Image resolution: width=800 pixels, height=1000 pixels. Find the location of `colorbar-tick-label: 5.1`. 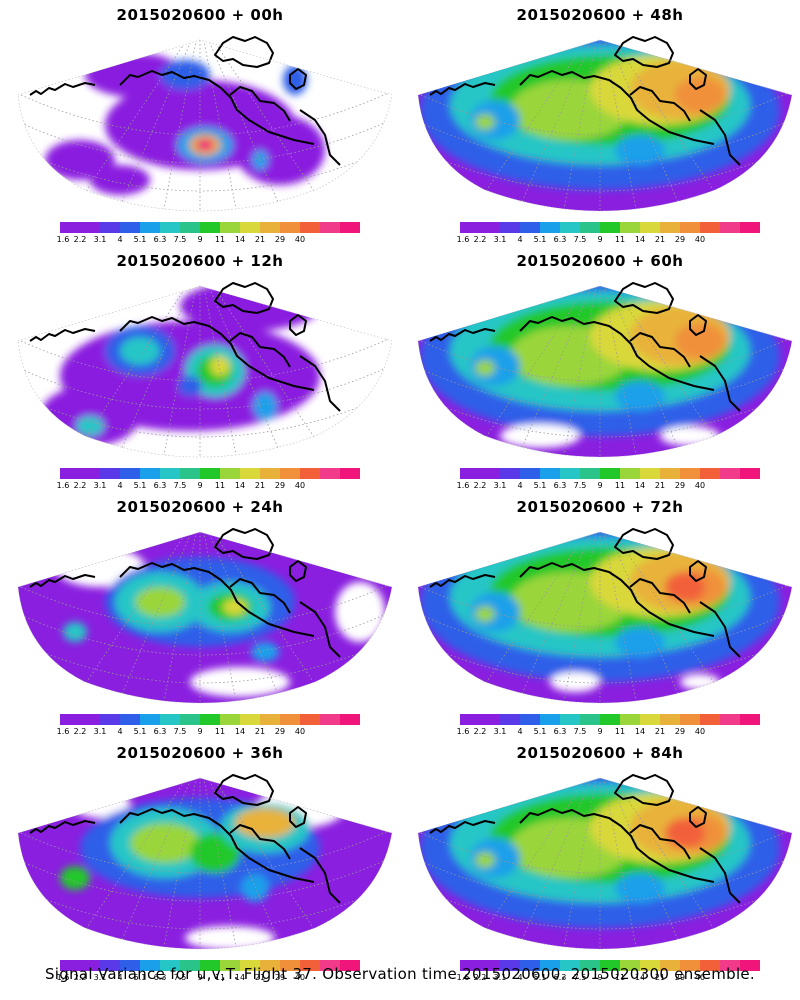

colorbar-tick-label: 5.1 is located at coordinates (140, 731).